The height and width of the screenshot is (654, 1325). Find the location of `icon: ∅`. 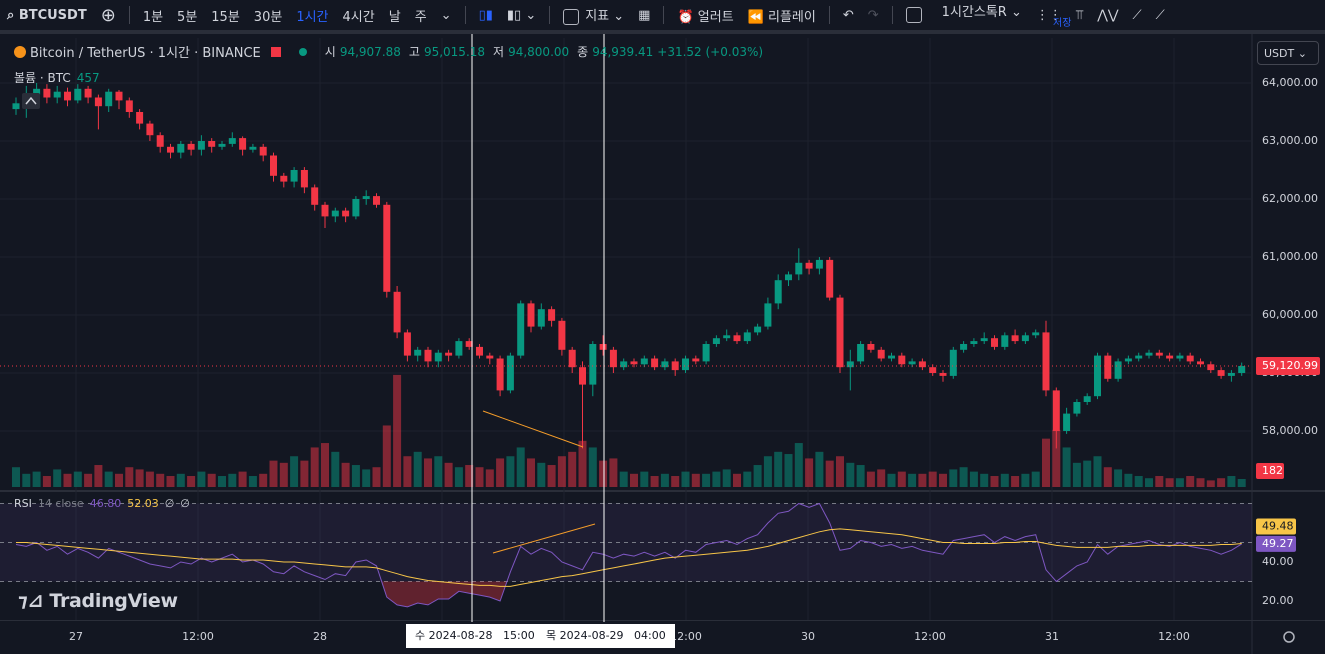

icon: ∅ is located at coordinates (169, 503).